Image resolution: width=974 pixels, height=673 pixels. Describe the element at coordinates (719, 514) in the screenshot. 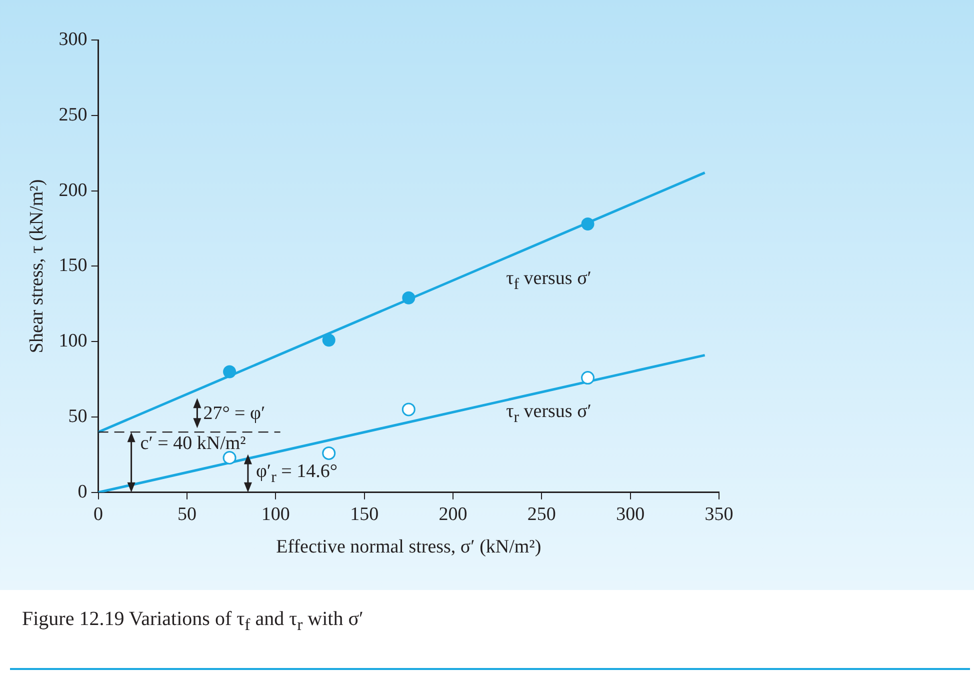

I see `x-tick-label: 350` at that location.